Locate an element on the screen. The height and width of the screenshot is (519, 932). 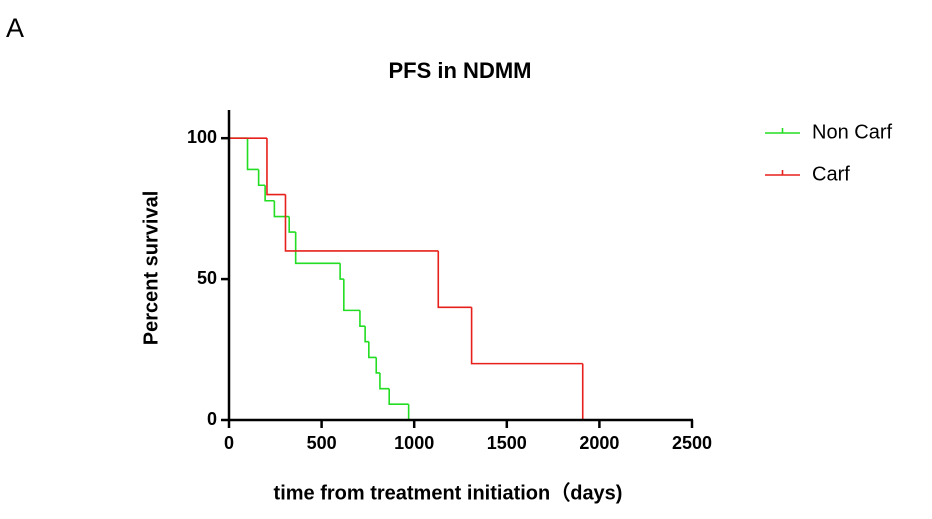
x-axis-title: time from treatment initiation（days) is located at coordinates (448, 492).